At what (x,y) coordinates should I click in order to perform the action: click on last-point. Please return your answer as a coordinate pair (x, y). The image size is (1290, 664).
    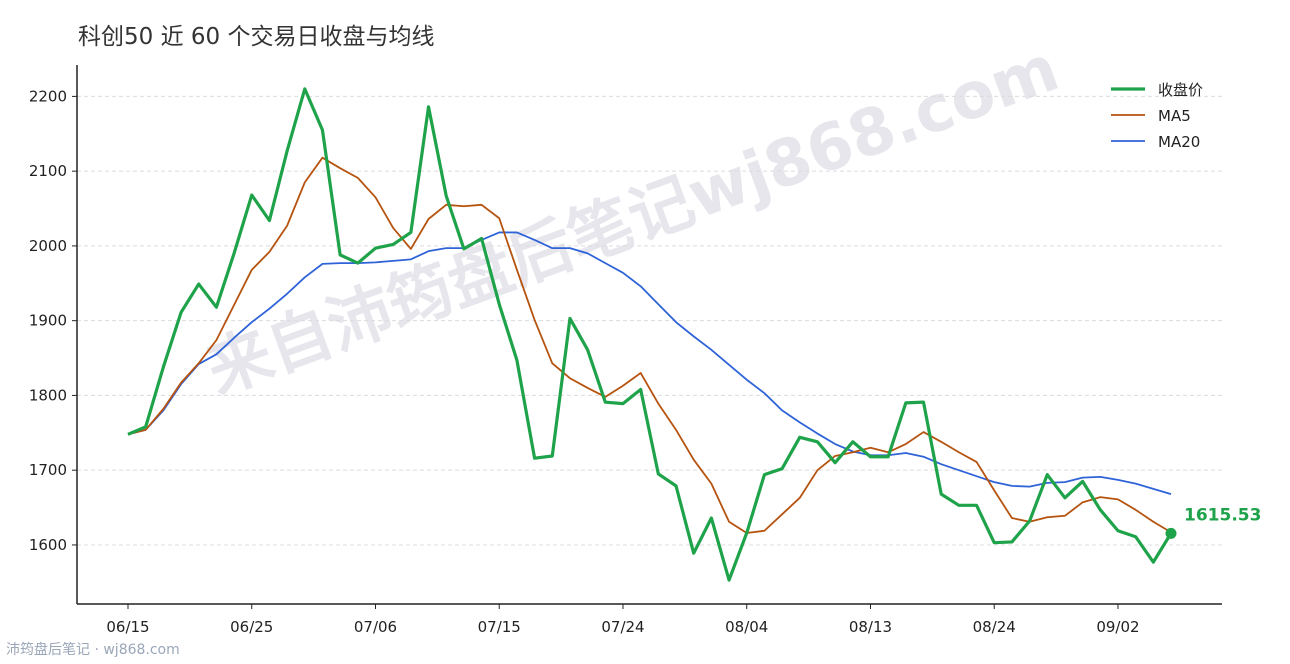
    Looking at the image, I should click on (1171, 533).